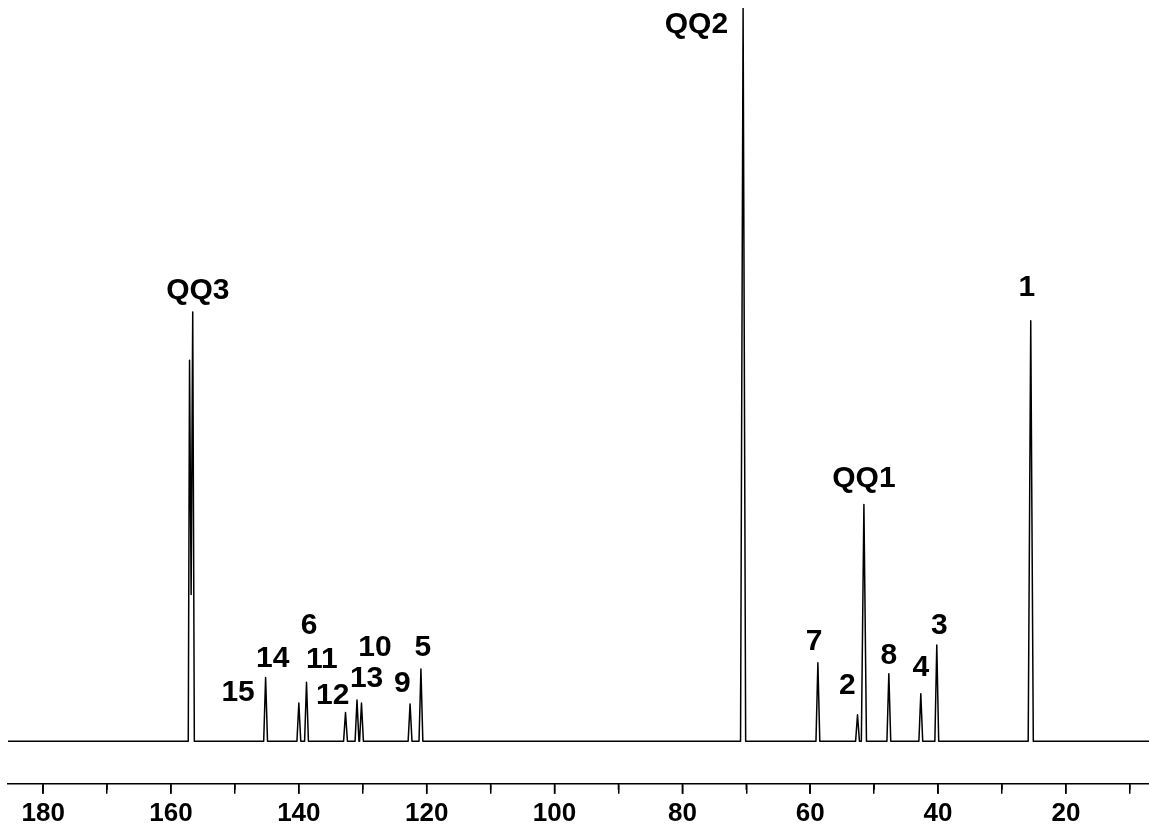 Image resolution: width=1149 pixels, height=839 pixels. Describe the element at coordinates (198, 288) in the screenshot. I see `annotation: QQ3` at that location.